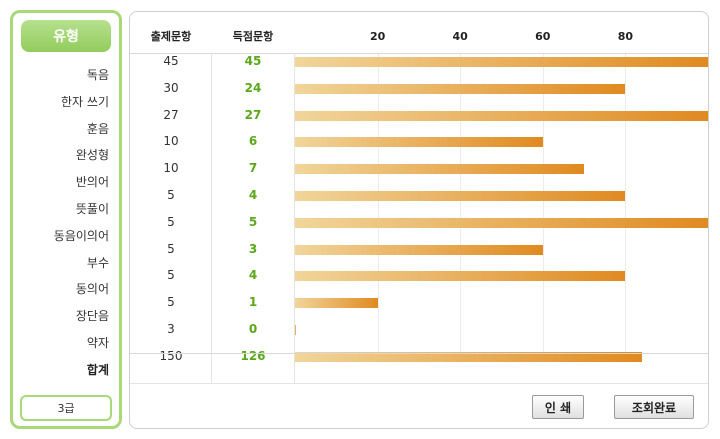 This screenshot has width=720, height=439. I want to click on type-label: 훈음, so click(97, 128).